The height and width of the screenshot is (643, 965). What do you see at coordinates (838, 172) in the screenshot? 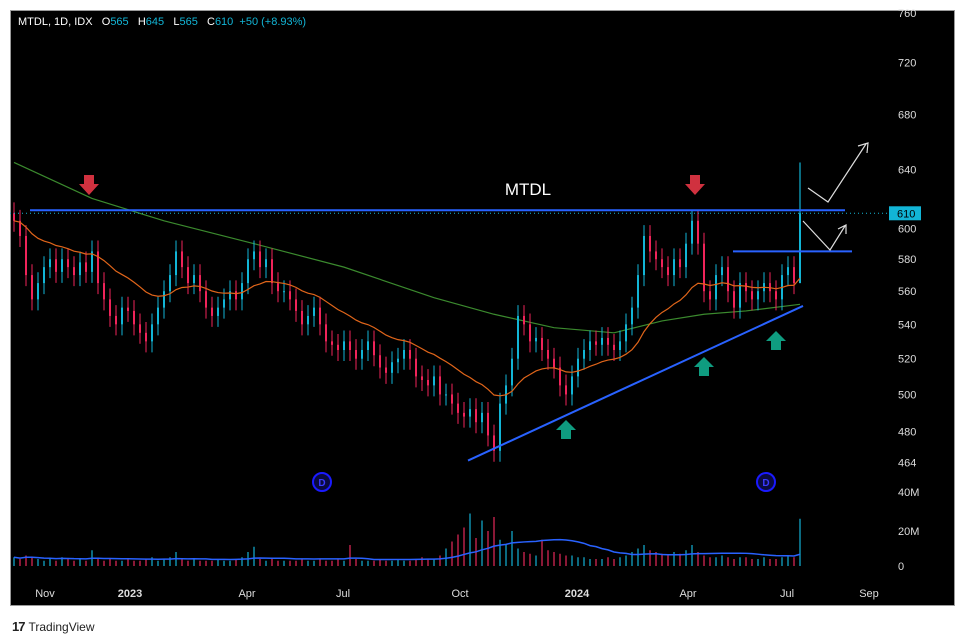
I see `projection-arrow-icon` at bounding box center [838, 172].